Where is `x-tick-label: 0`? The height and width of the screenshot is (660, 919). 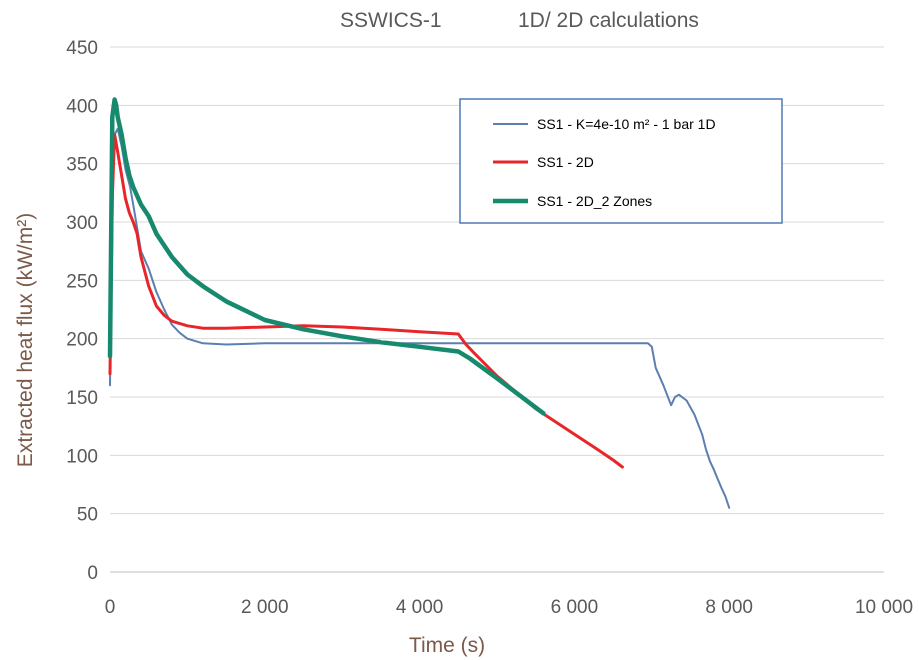 x-tick-label: 0 is located at coordinates (110, 607).